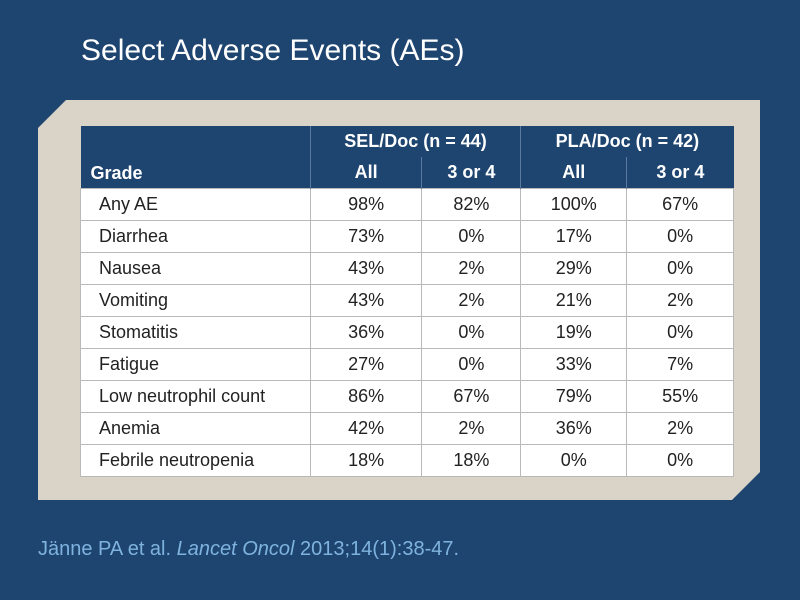 The width and height of the screenshot is (800, 600). What do you see at coordinates (366, 236) in the screenshot?
I see `table-cell: 73%` at bounding box center [366, 236].